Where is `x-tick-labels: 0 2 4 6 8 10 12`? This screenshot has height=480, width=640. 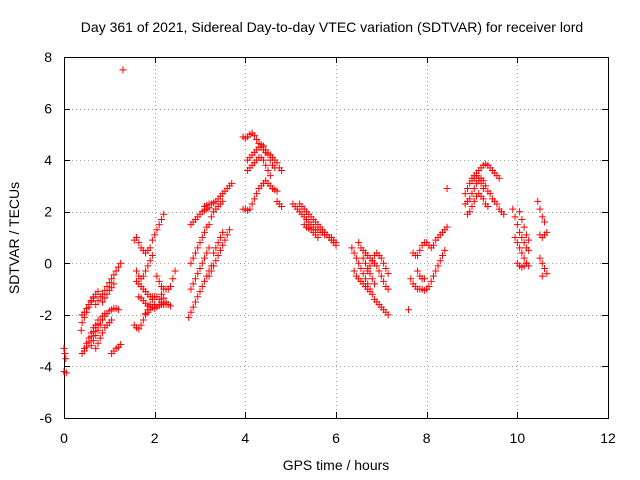
x-tick-labels: 0 2 4 6 8 10 12 is located at coordinates (338, 438).